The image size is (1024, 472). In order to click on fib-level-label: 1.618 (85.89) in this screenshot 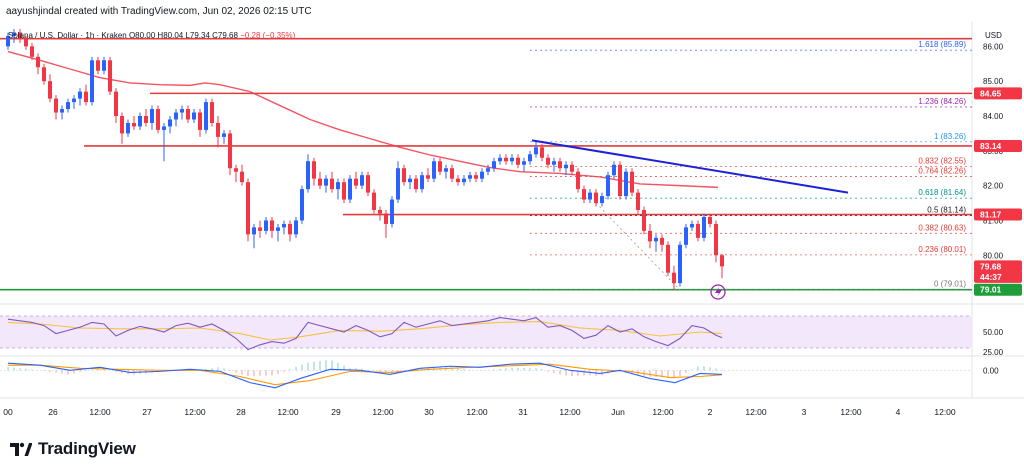, I will do `click(942, 44)`.